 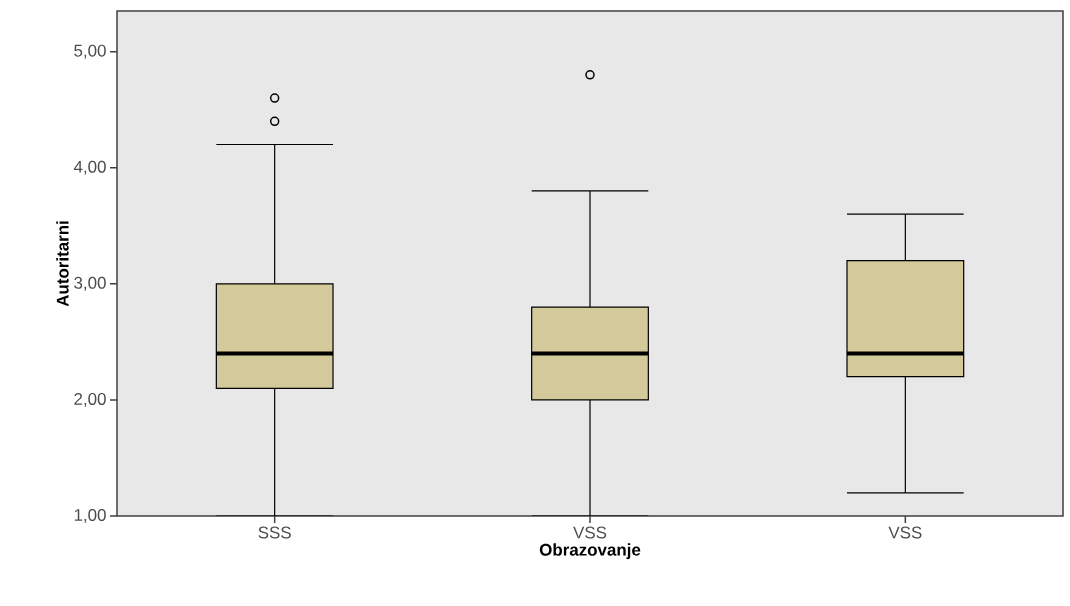 I want to click on y-tick-label: 3,00, so click(x=90, y=283).